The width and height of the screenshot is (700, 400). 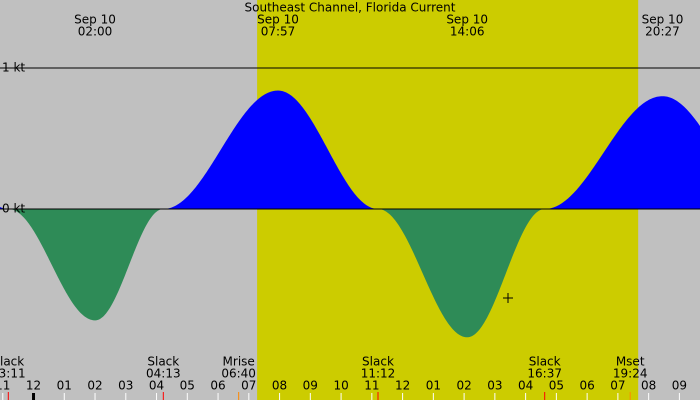 What do you see at coordinates (544, 374) in the screenshot?
I see `event-time: 16:37` at bounding box center [544, 374].